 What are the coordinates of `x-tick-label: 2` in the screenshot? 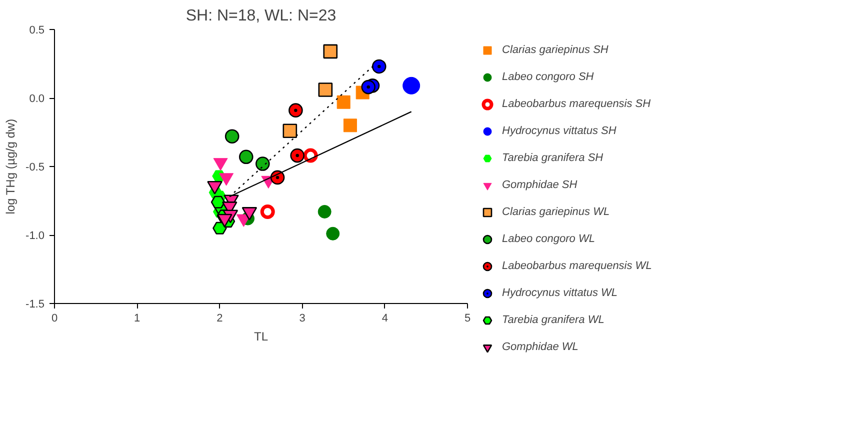 It's located at (219, 318).